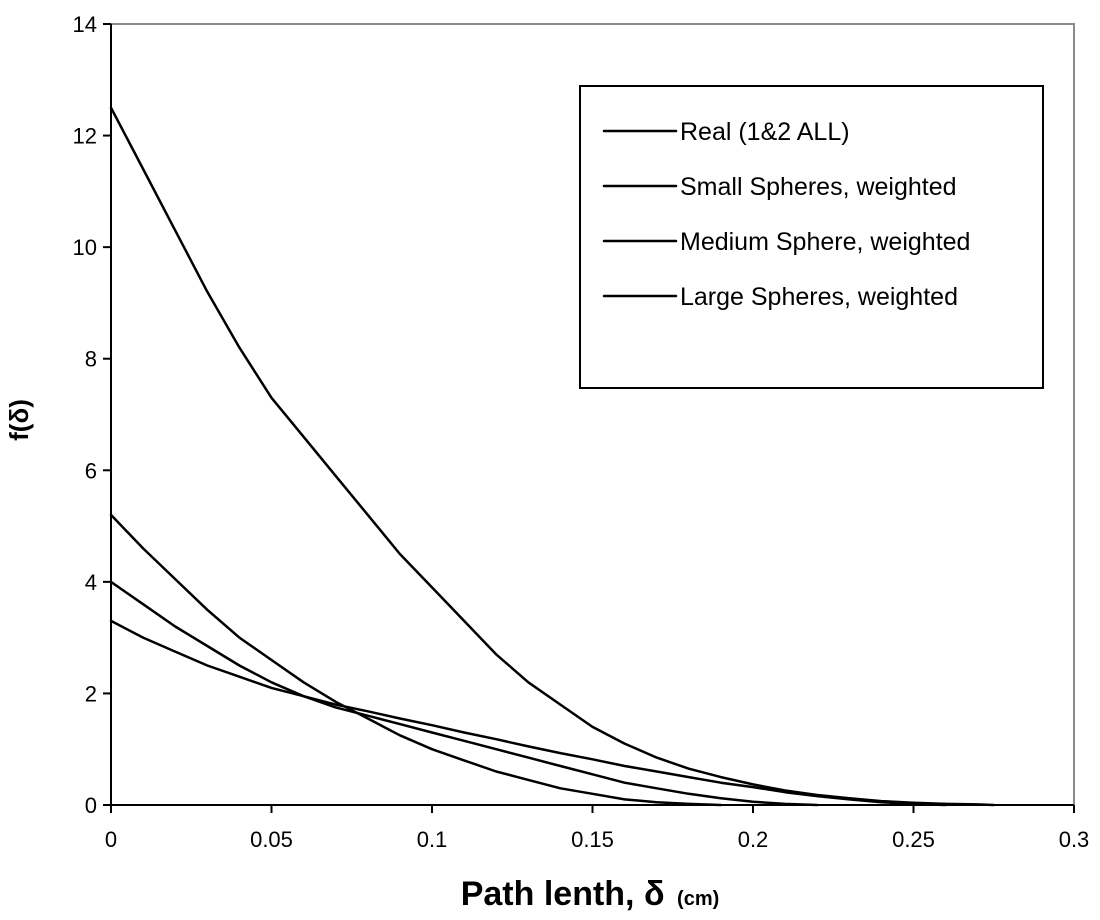 The width and height of the screenshot is (1100, 920). Describe the element at coordinates (818, 187) in the screenshot. I see `legend-label: Small Spheres, weighted` at that location.